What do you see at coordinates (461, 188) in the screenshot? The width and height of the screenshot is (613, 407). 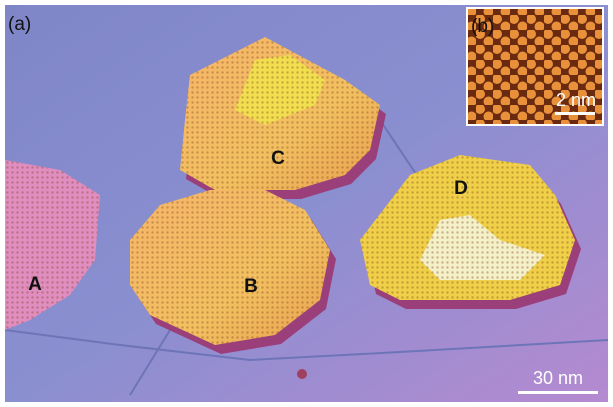 I see `island-label: D` at bounding box center [461, 188].